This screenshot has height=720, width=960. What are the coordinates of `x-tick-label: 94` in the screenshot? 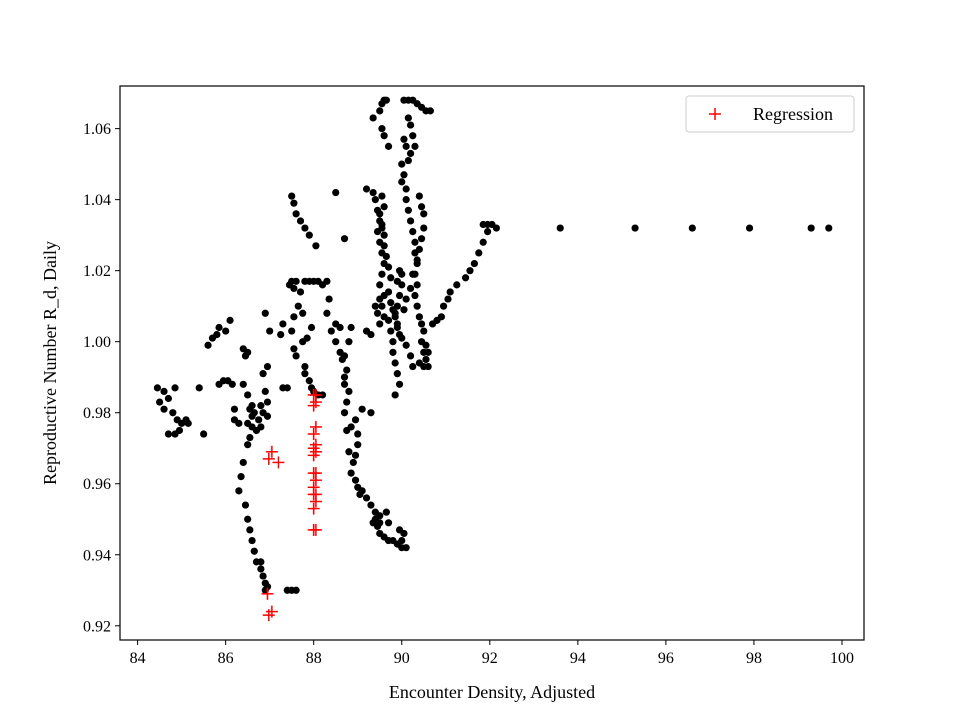 It's located at (578, 658).